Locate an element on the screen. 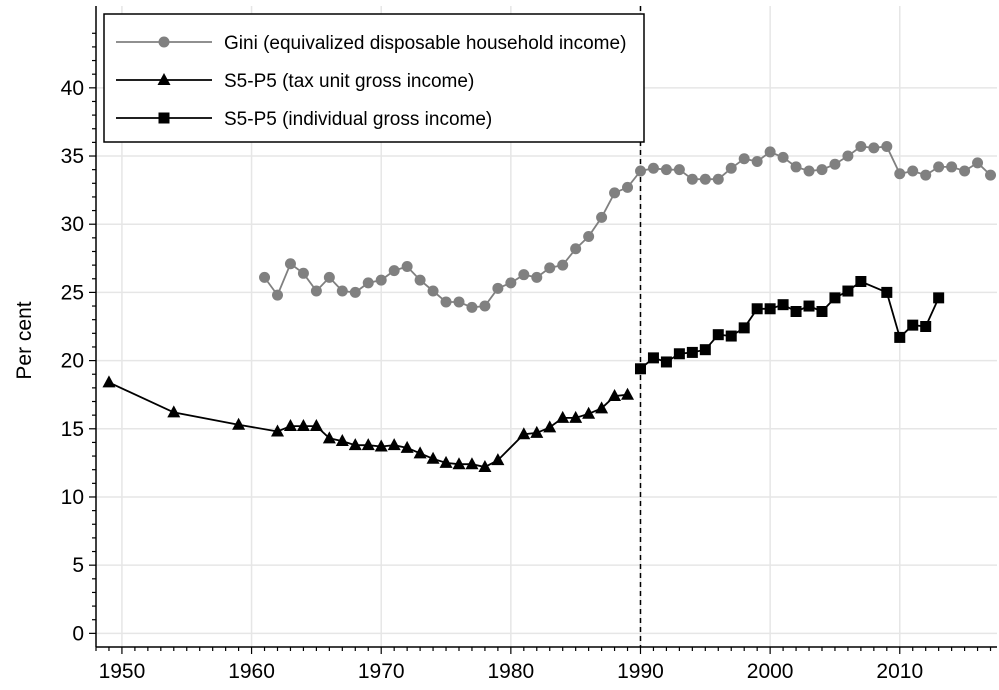 The image size is (999, 690). legend-item-2: S5-P5 (individual gross income) is located at coordinates (304, 119).